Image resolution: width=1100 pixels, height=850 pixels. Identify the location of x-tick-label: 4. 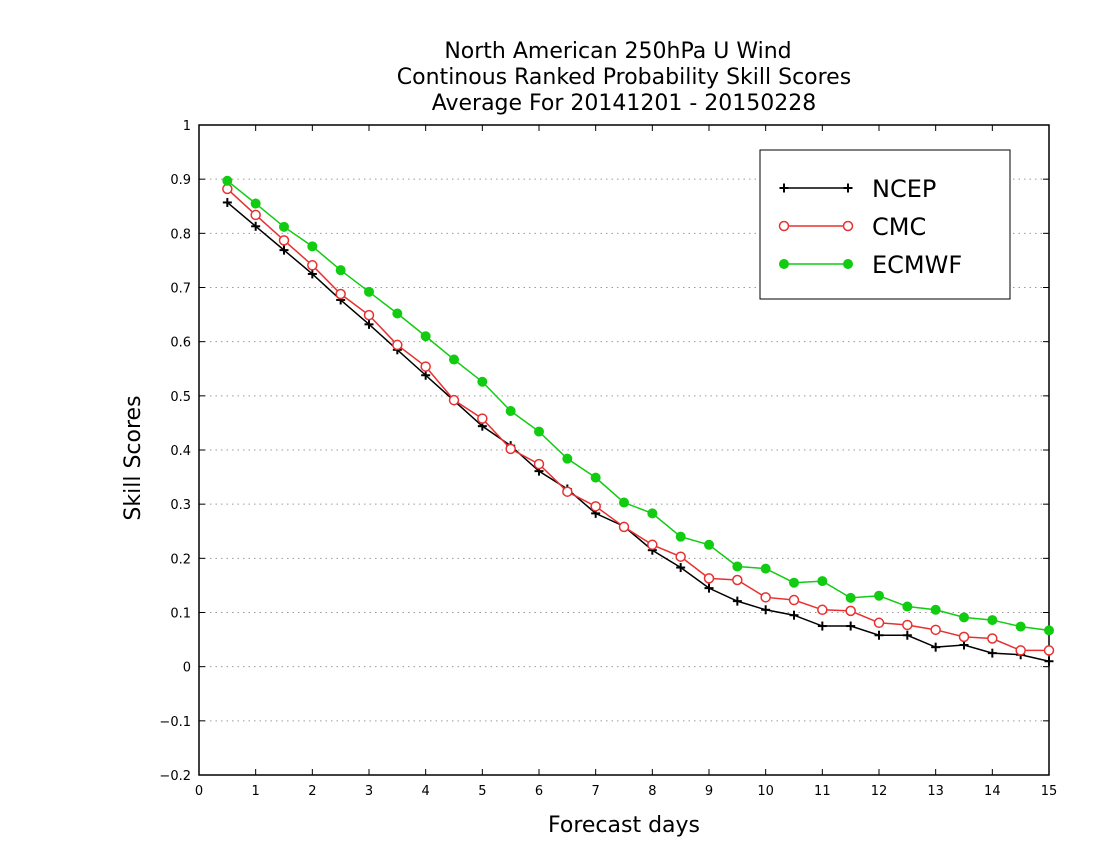
(426, 791).